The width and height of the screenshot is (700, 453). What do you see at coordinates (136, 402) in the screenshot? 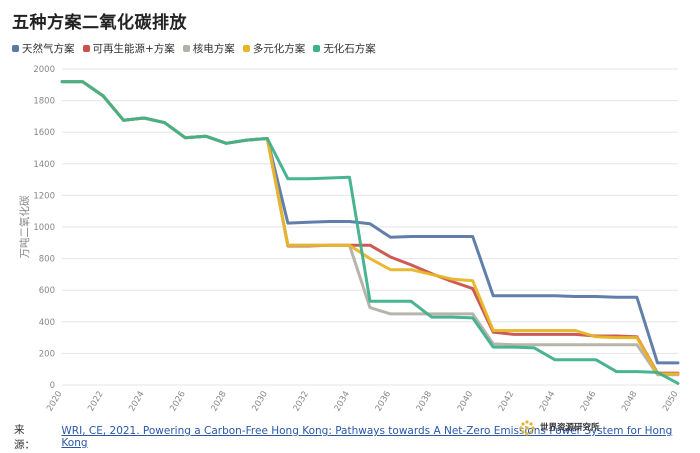
I see `x-tick-label: 2024` at bounding box center [136, 402].